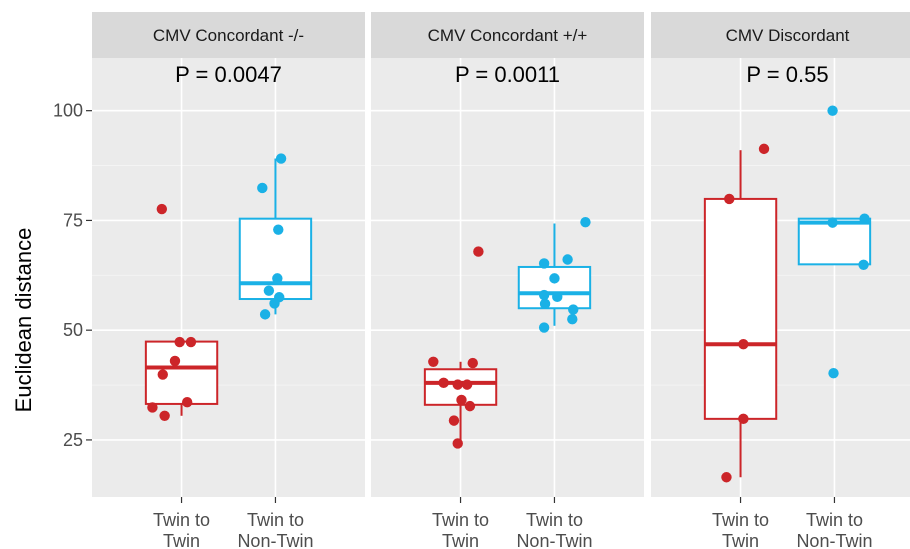 This screenshot has height=549, width=910. Describe the element at coordinates (73, 440) in the screenshot. I see `y-tick-label: 25` at that location.